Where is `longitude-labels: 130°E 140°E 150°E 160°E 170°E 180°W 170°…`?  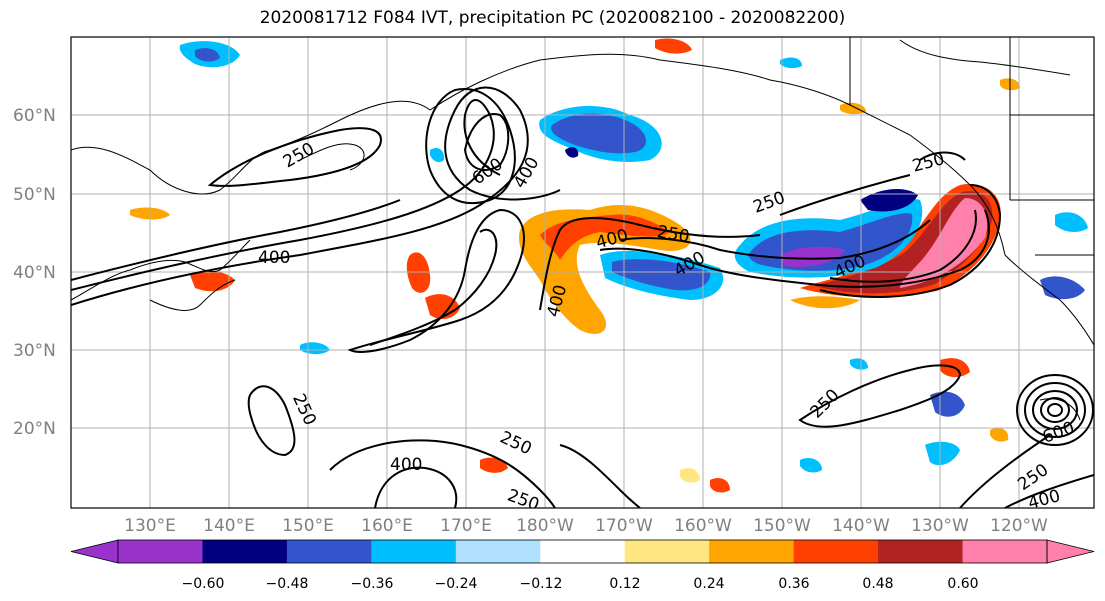 longitude-labels: 130°E 140°E 150°E 160°E 170°E 180°W 170°… is located at coordinates (586, 526).